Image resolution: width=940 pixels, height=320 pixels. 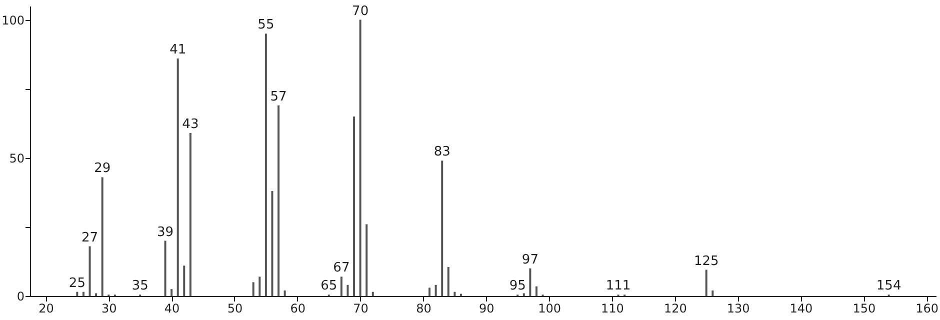 What do you see at coordinates (20, 297) in the screenshot?
I see `y-tick-label: 0` at bounding box center [20, 297].